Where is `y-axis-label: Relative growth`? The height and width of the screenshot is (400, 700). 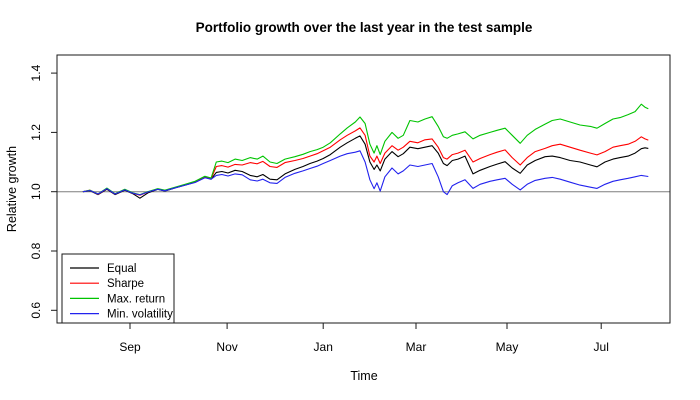 y-axis-label: Relative growth is located at coordinates (12, 189).